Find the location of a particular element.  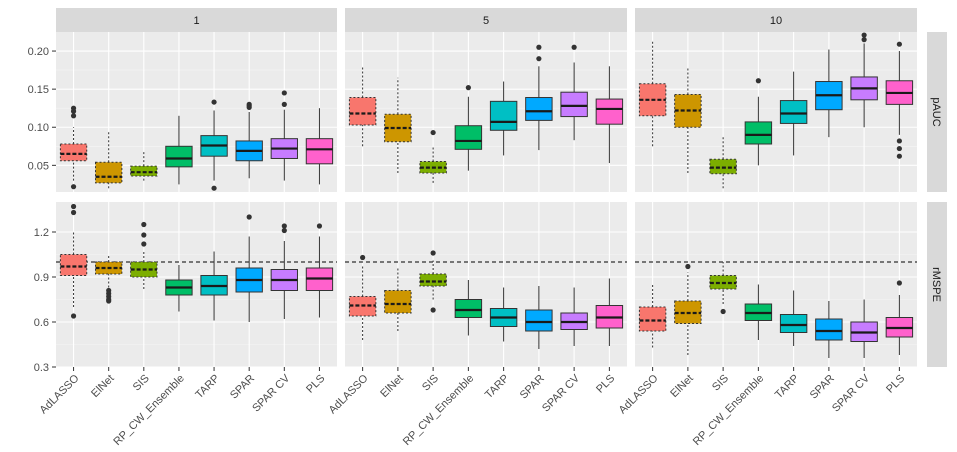

facet-label-row: rMSPE is located at coordinates (936, 284).